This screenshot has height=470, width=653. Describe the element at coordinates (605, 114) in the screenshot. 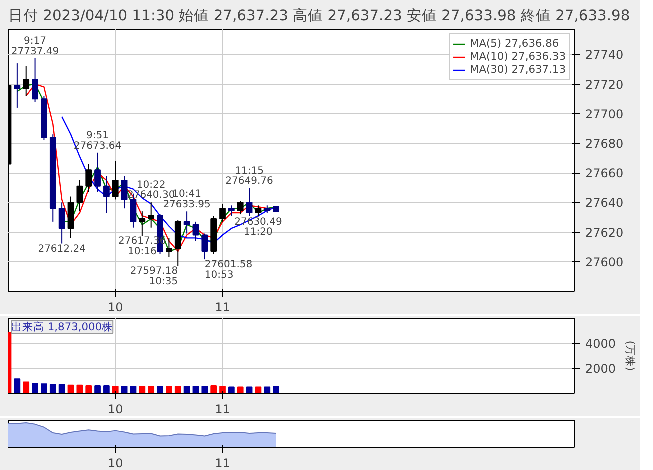

I see `y-tick-label: 27700` at that location.